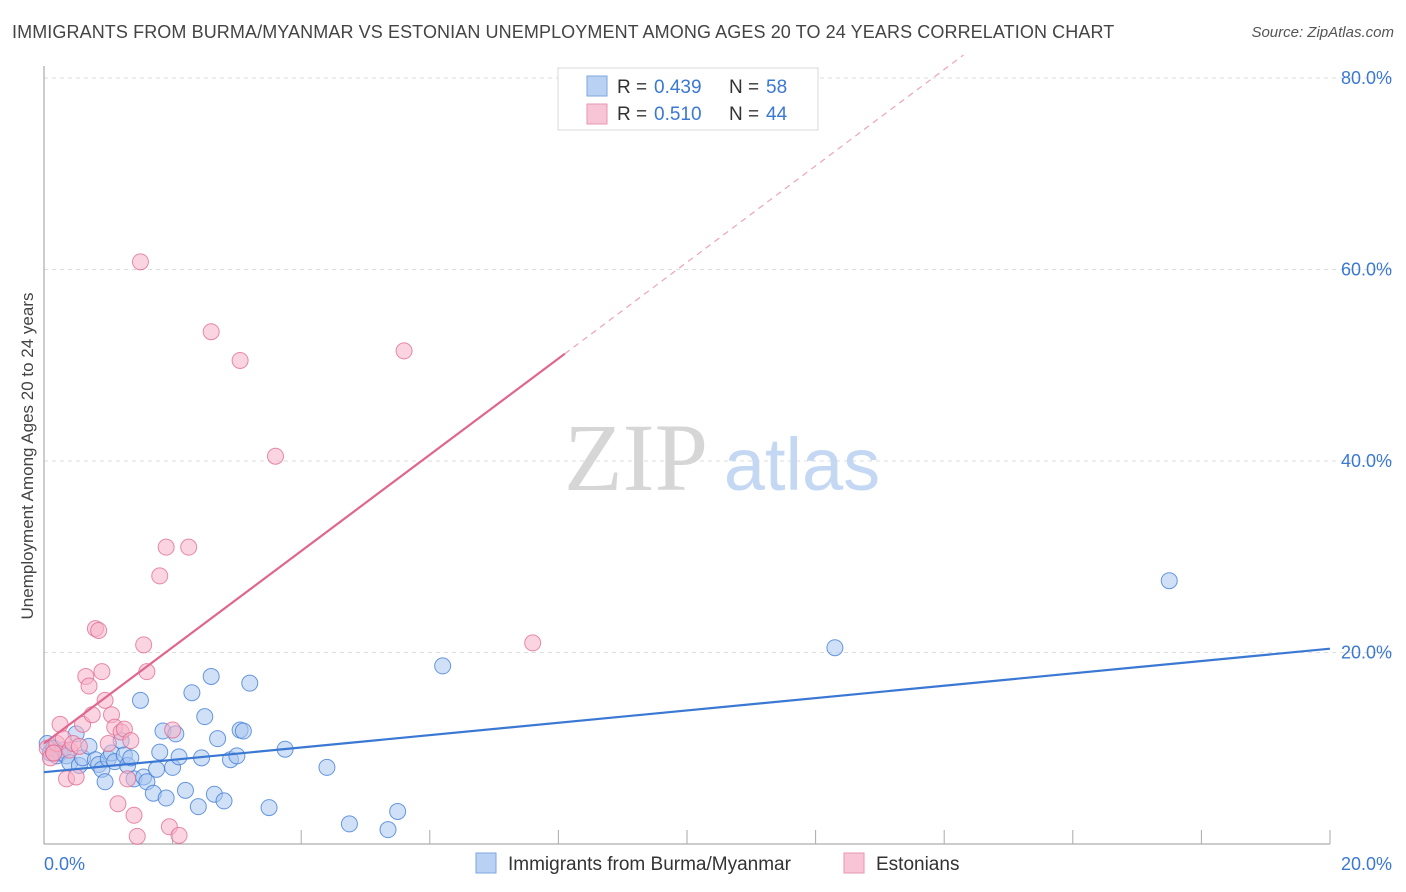 The image size is (1406, 892). Describe the element at coordinates (678, 87) in the screenshot. I see `legend-r-value-blue: 0.439` at that location.